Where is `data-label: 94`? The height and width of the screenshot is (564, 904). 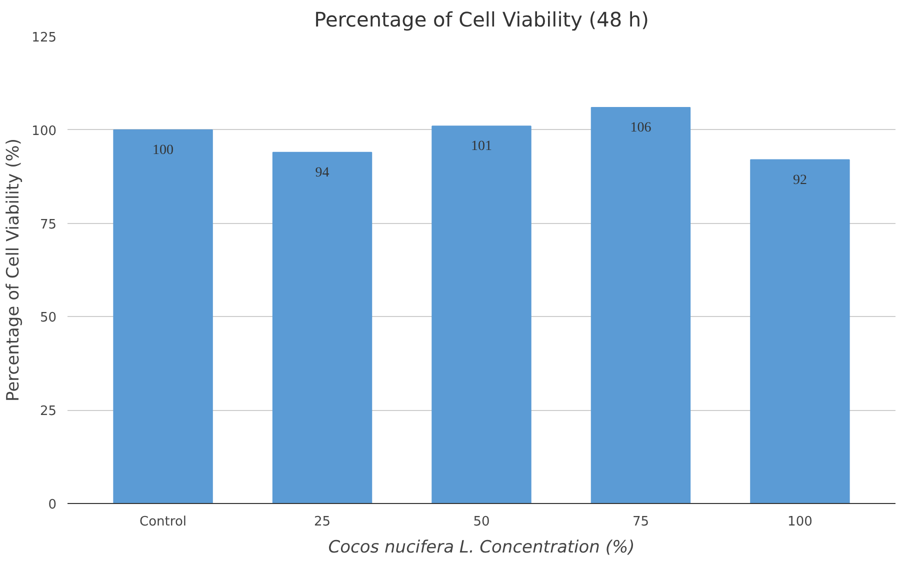 data-label: 94 is located at coordinates (322, 172).